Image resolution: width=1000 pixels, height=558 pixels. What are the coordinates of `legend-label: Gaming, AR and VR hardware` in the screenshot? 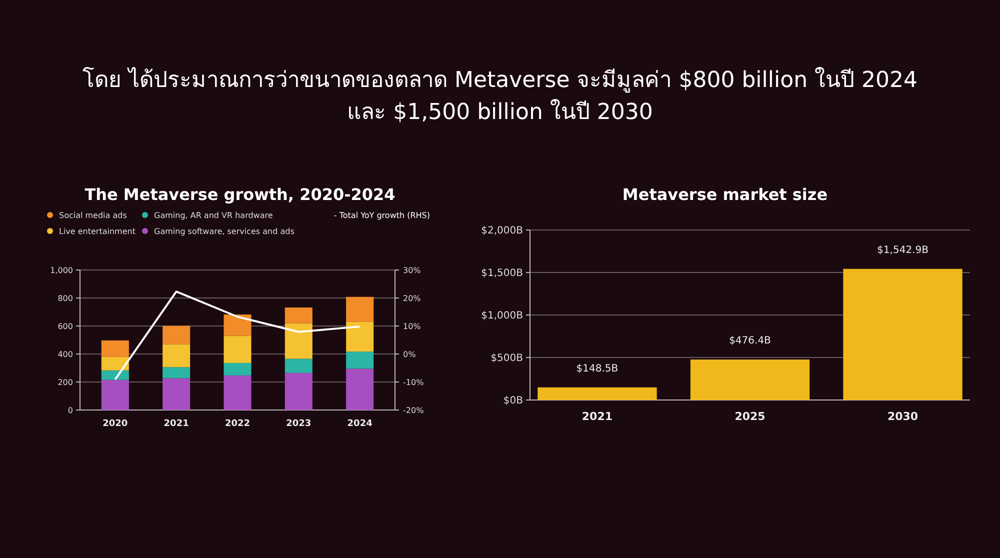 It's located at (213, 215).